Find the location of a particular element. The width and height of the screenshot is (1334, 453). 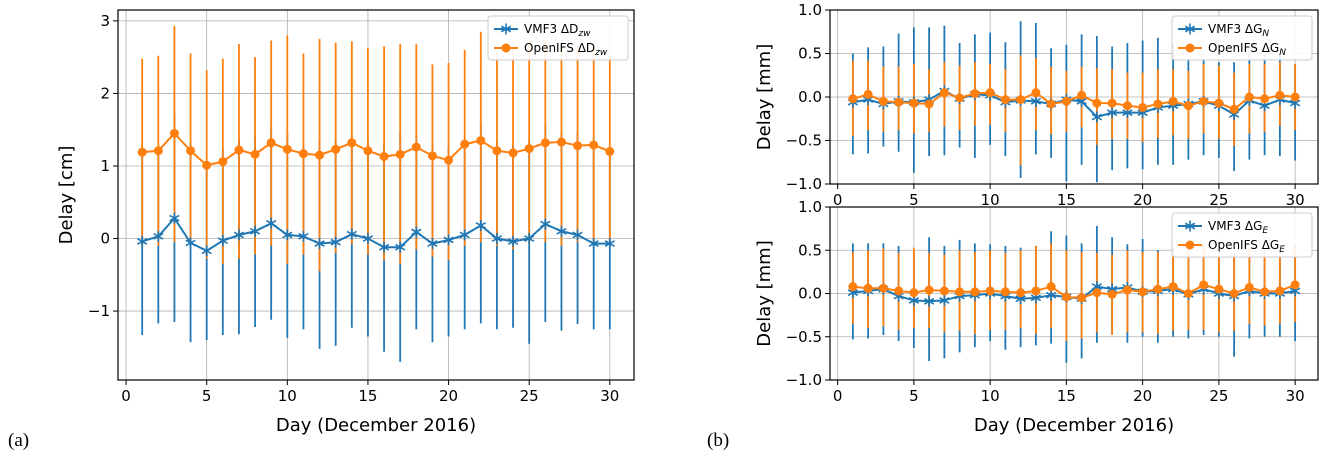

y-tick-label: 0.0 is located at coordinates (810, 97).